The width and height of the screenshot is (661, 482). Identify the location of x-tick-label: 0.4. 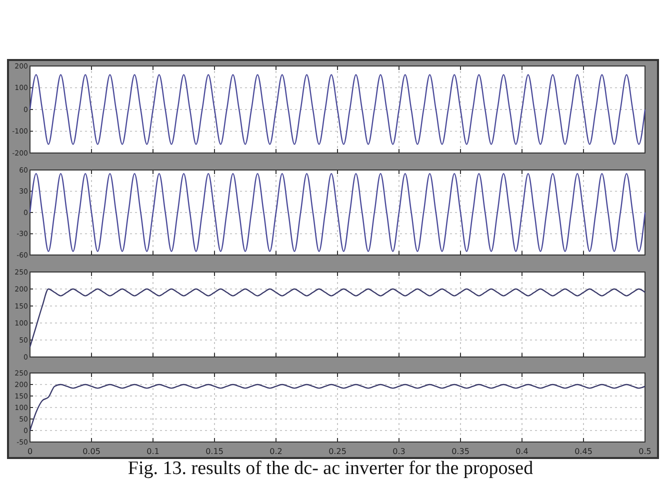
(522, 451).